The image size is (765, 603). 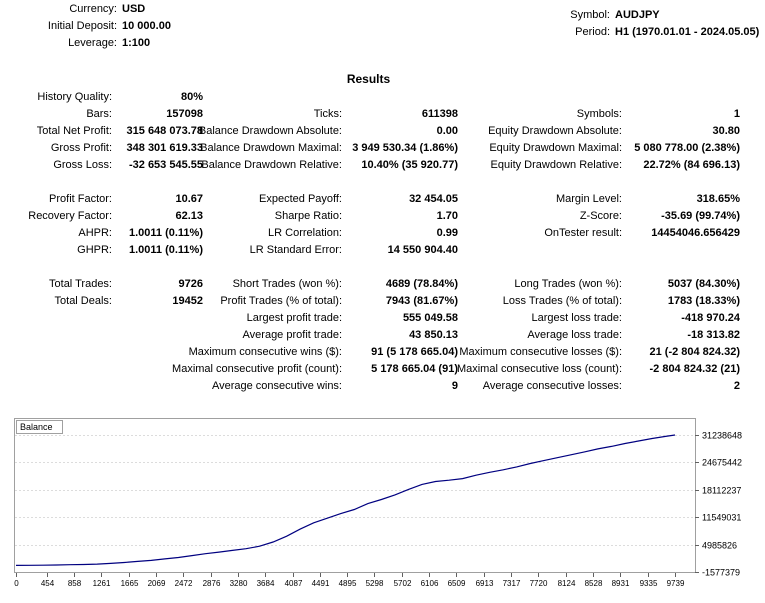 I want to click on initial-deposit-value: 10 000.00, so click(x=146, y=26).